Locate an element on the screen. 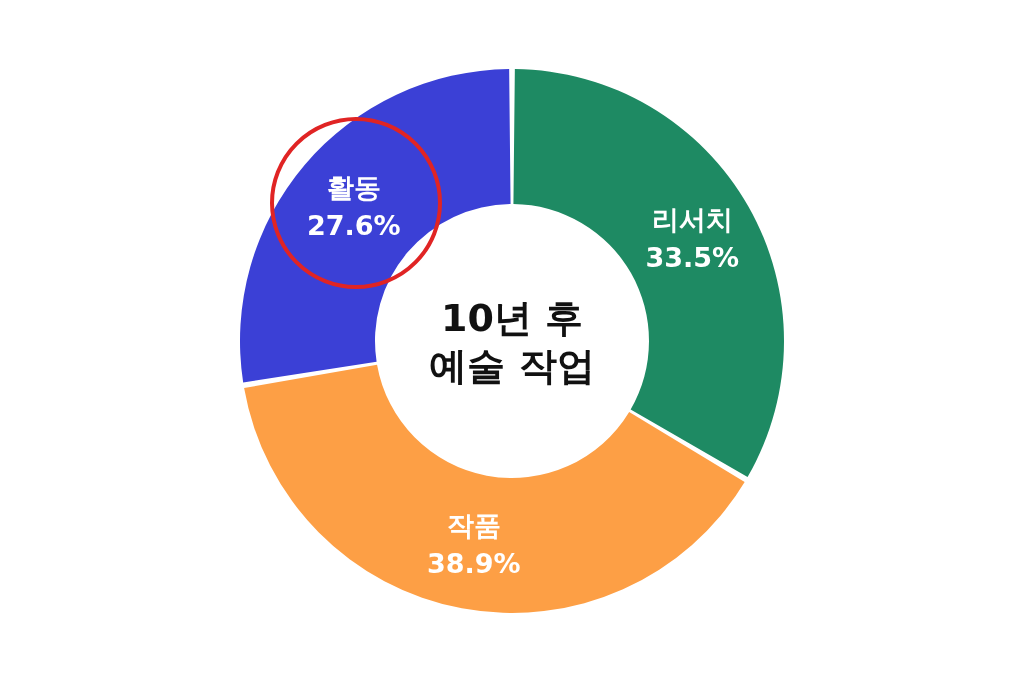 Image resolution: width=1024 pixels, height=683 pixels. data-label: 27.6% is located at coordinates (353, 226).